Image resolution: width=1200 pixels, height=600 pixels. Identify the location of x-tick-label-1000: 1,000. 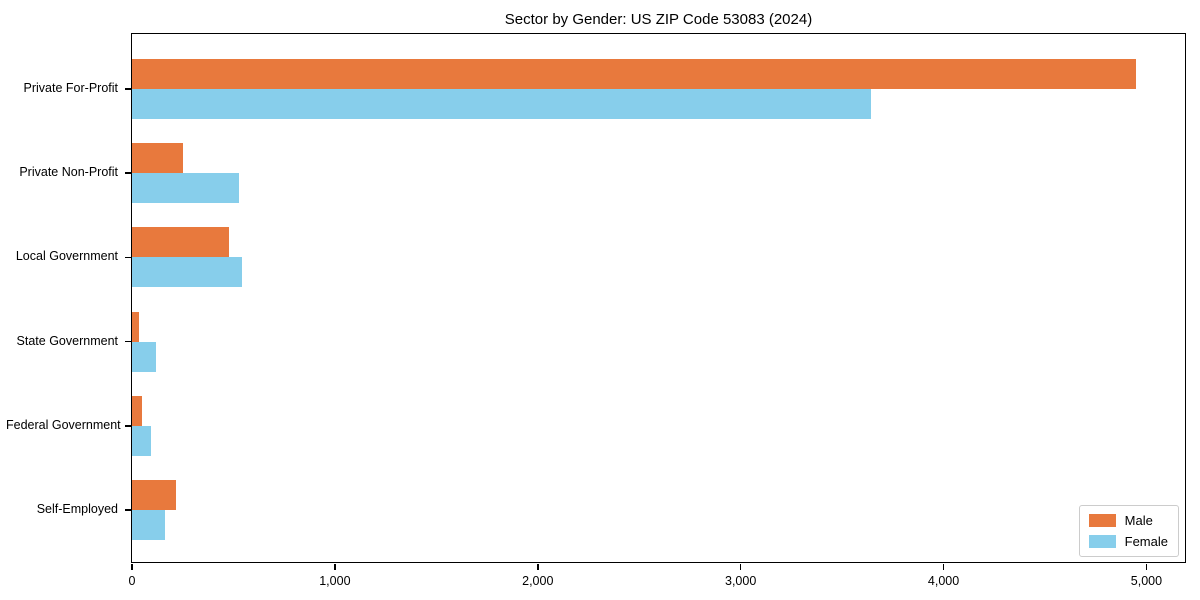
(335, 581).